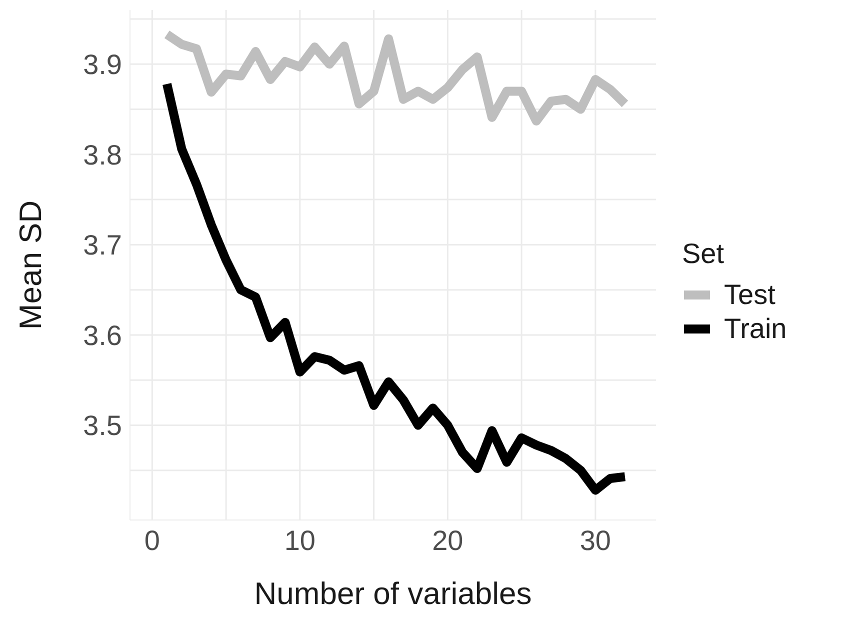 The width and height of the screenshot is (854, 618). I want to click on legend-title: Set, so click(704, 254).